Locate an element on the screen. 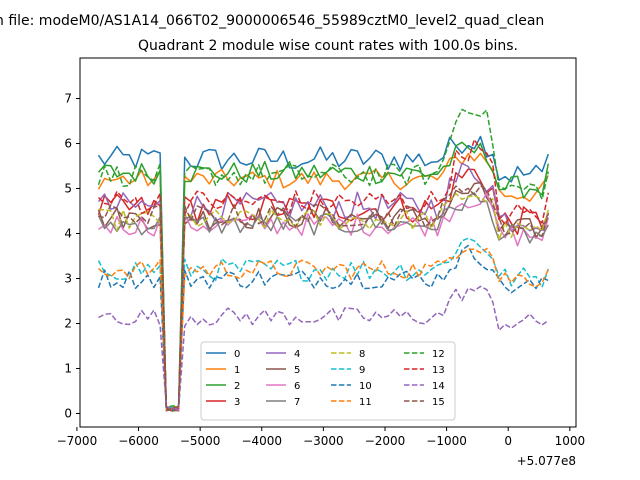 The height and width of the screenshot is (480, 640). y-tick-label: 1 is located at coordinates (68, 369).